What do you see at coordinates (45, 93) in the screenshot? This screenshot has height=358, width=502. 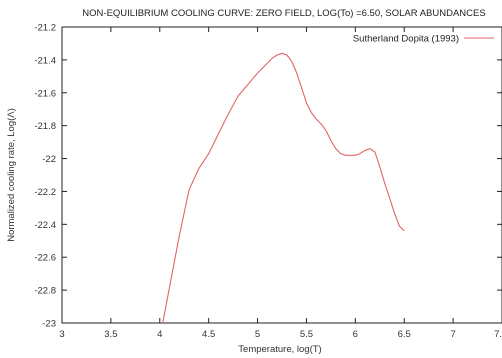 I see `y-tick-label: -21.6` at bounding box center [45, 93].